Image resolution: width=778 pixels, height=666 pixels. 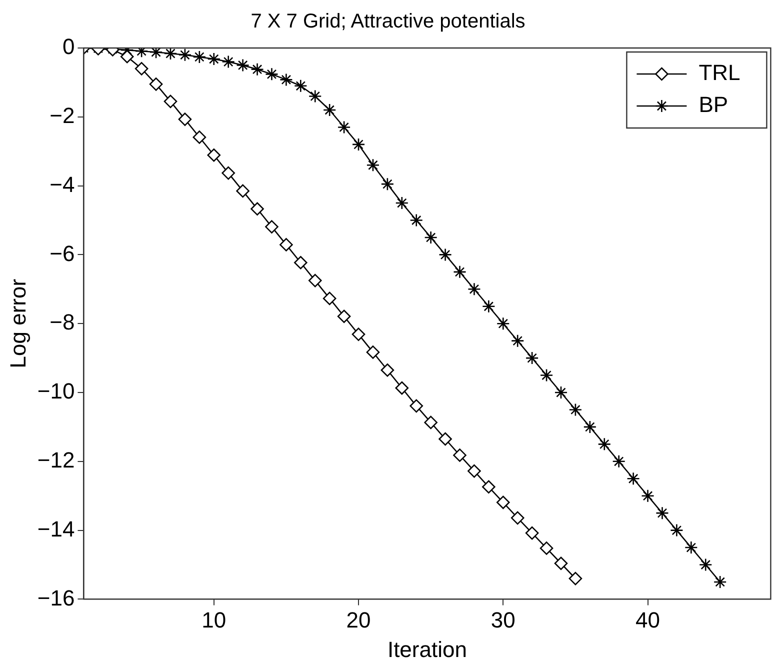 I want to click on y-tick-label: −2, so click(x=62, y=115).